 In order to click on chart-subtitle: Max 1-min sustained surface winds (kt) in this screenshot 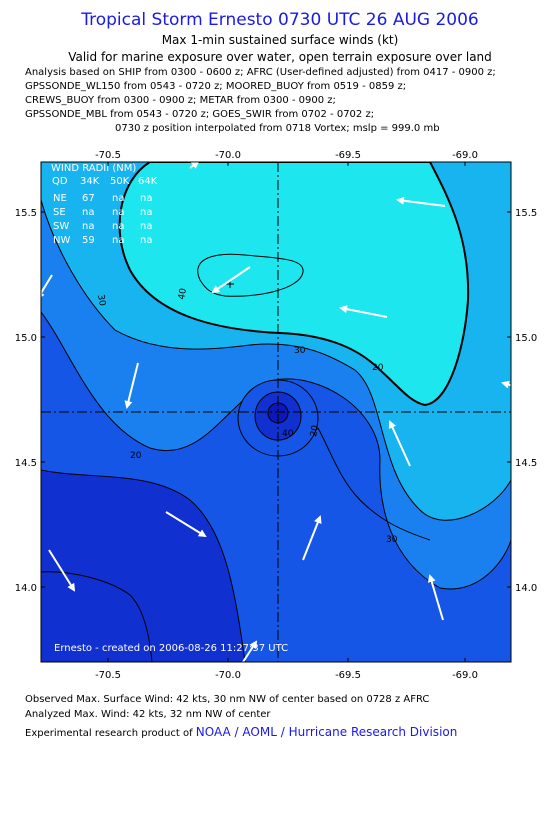, I will do `click(280, 40)`.